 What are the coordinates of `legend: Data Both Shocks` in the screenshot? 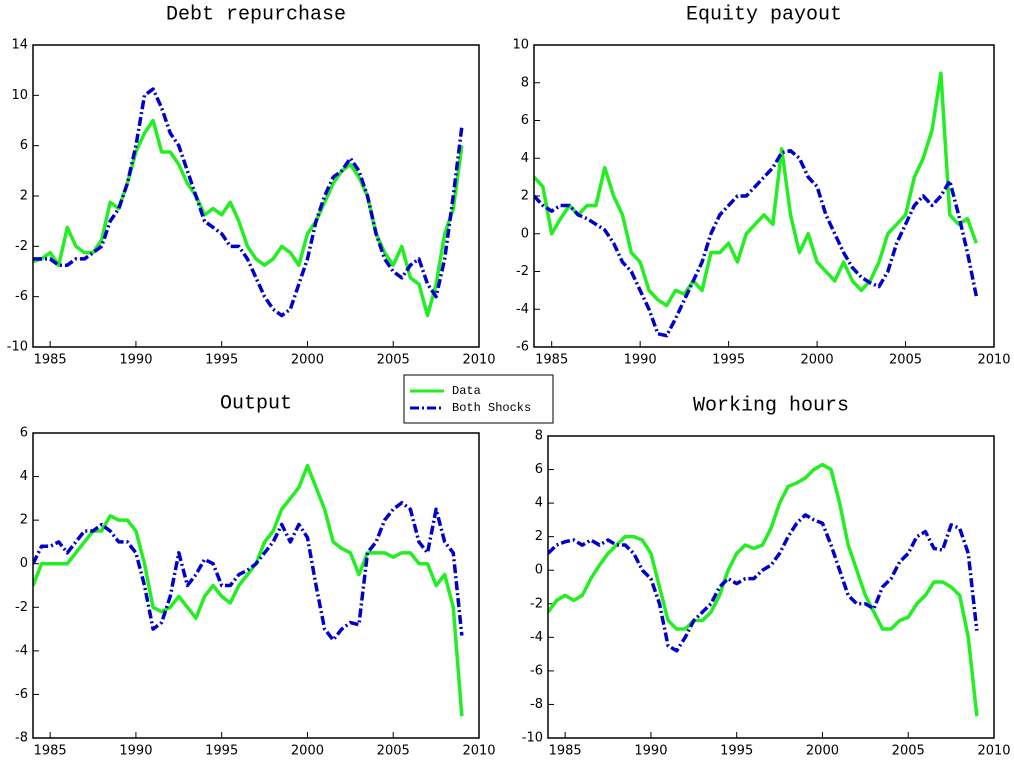 It's located at (478, 399).